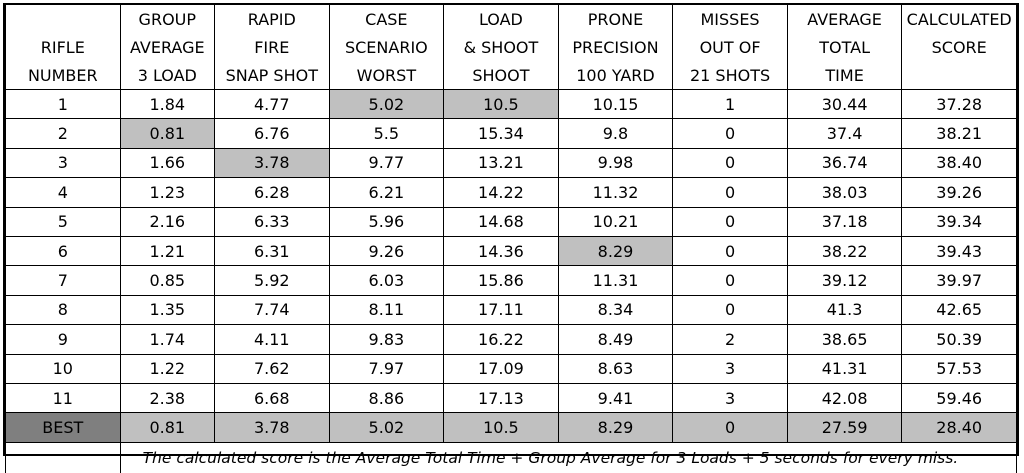 This screenshot has width=1024, height=473. What do you see at coordinates (63, 47) in the screenshot?
I see `column-header: RIFLE` at bounding box center [63, 47].